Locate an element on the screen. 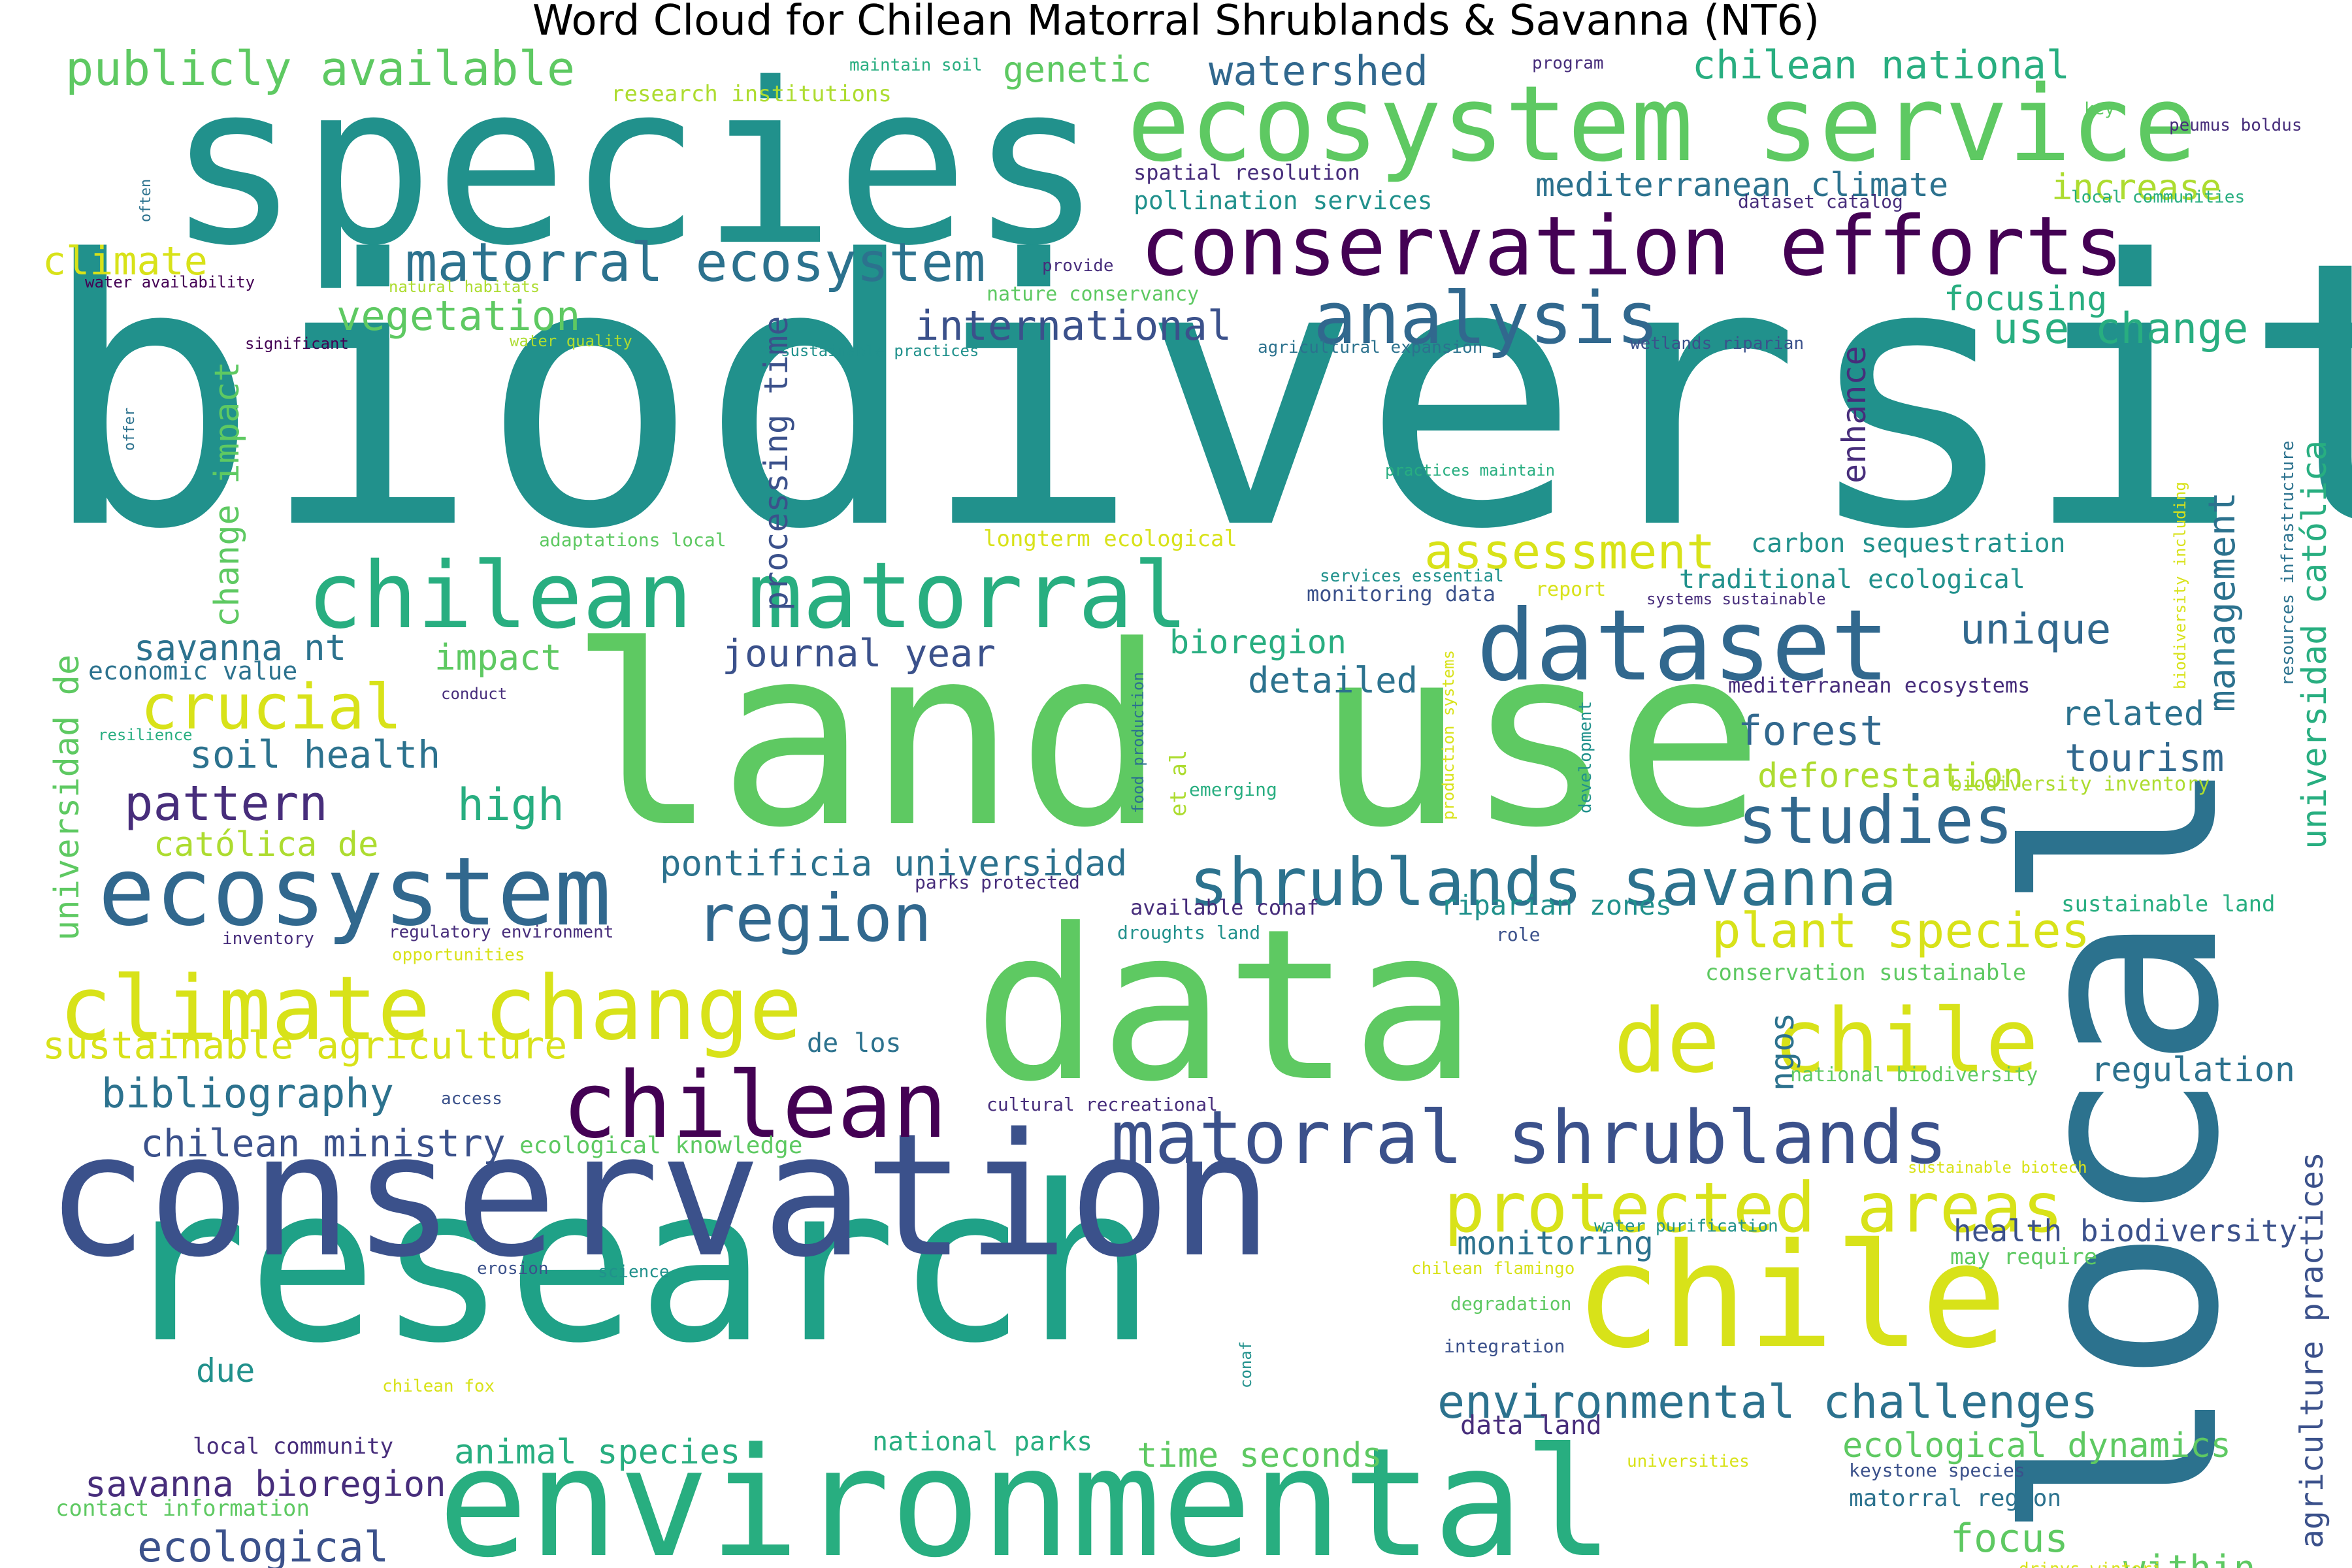 This screenshot has height=1568, width=2352. word-use-change: use change is located at coordinates (2120, 328).